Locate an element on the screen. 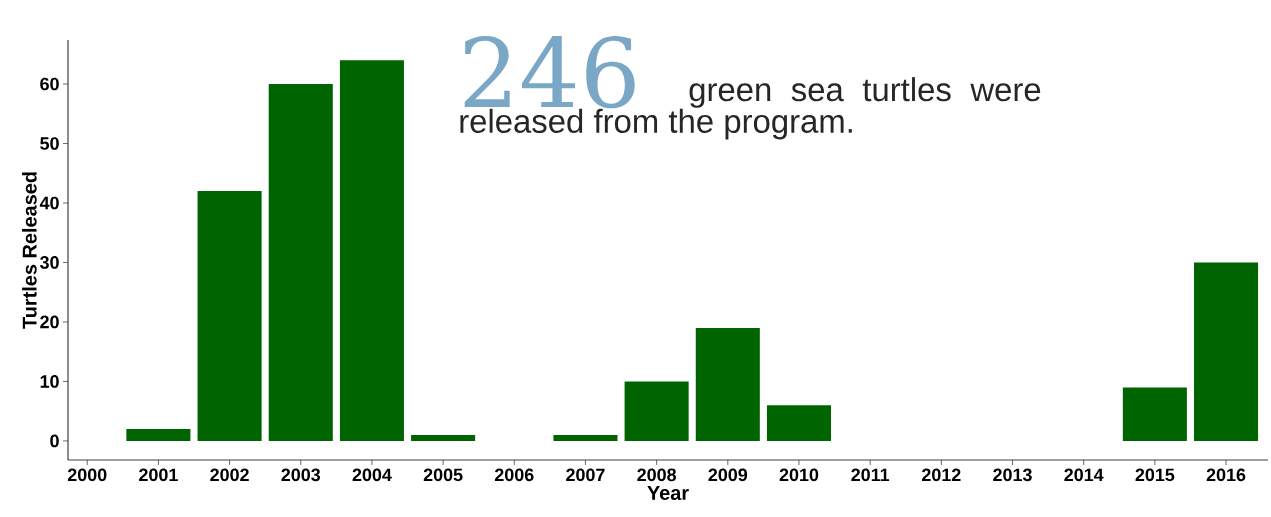 The image size is (1271, 517). x-tick-label: 2003 is located at coordinates (301, 475).